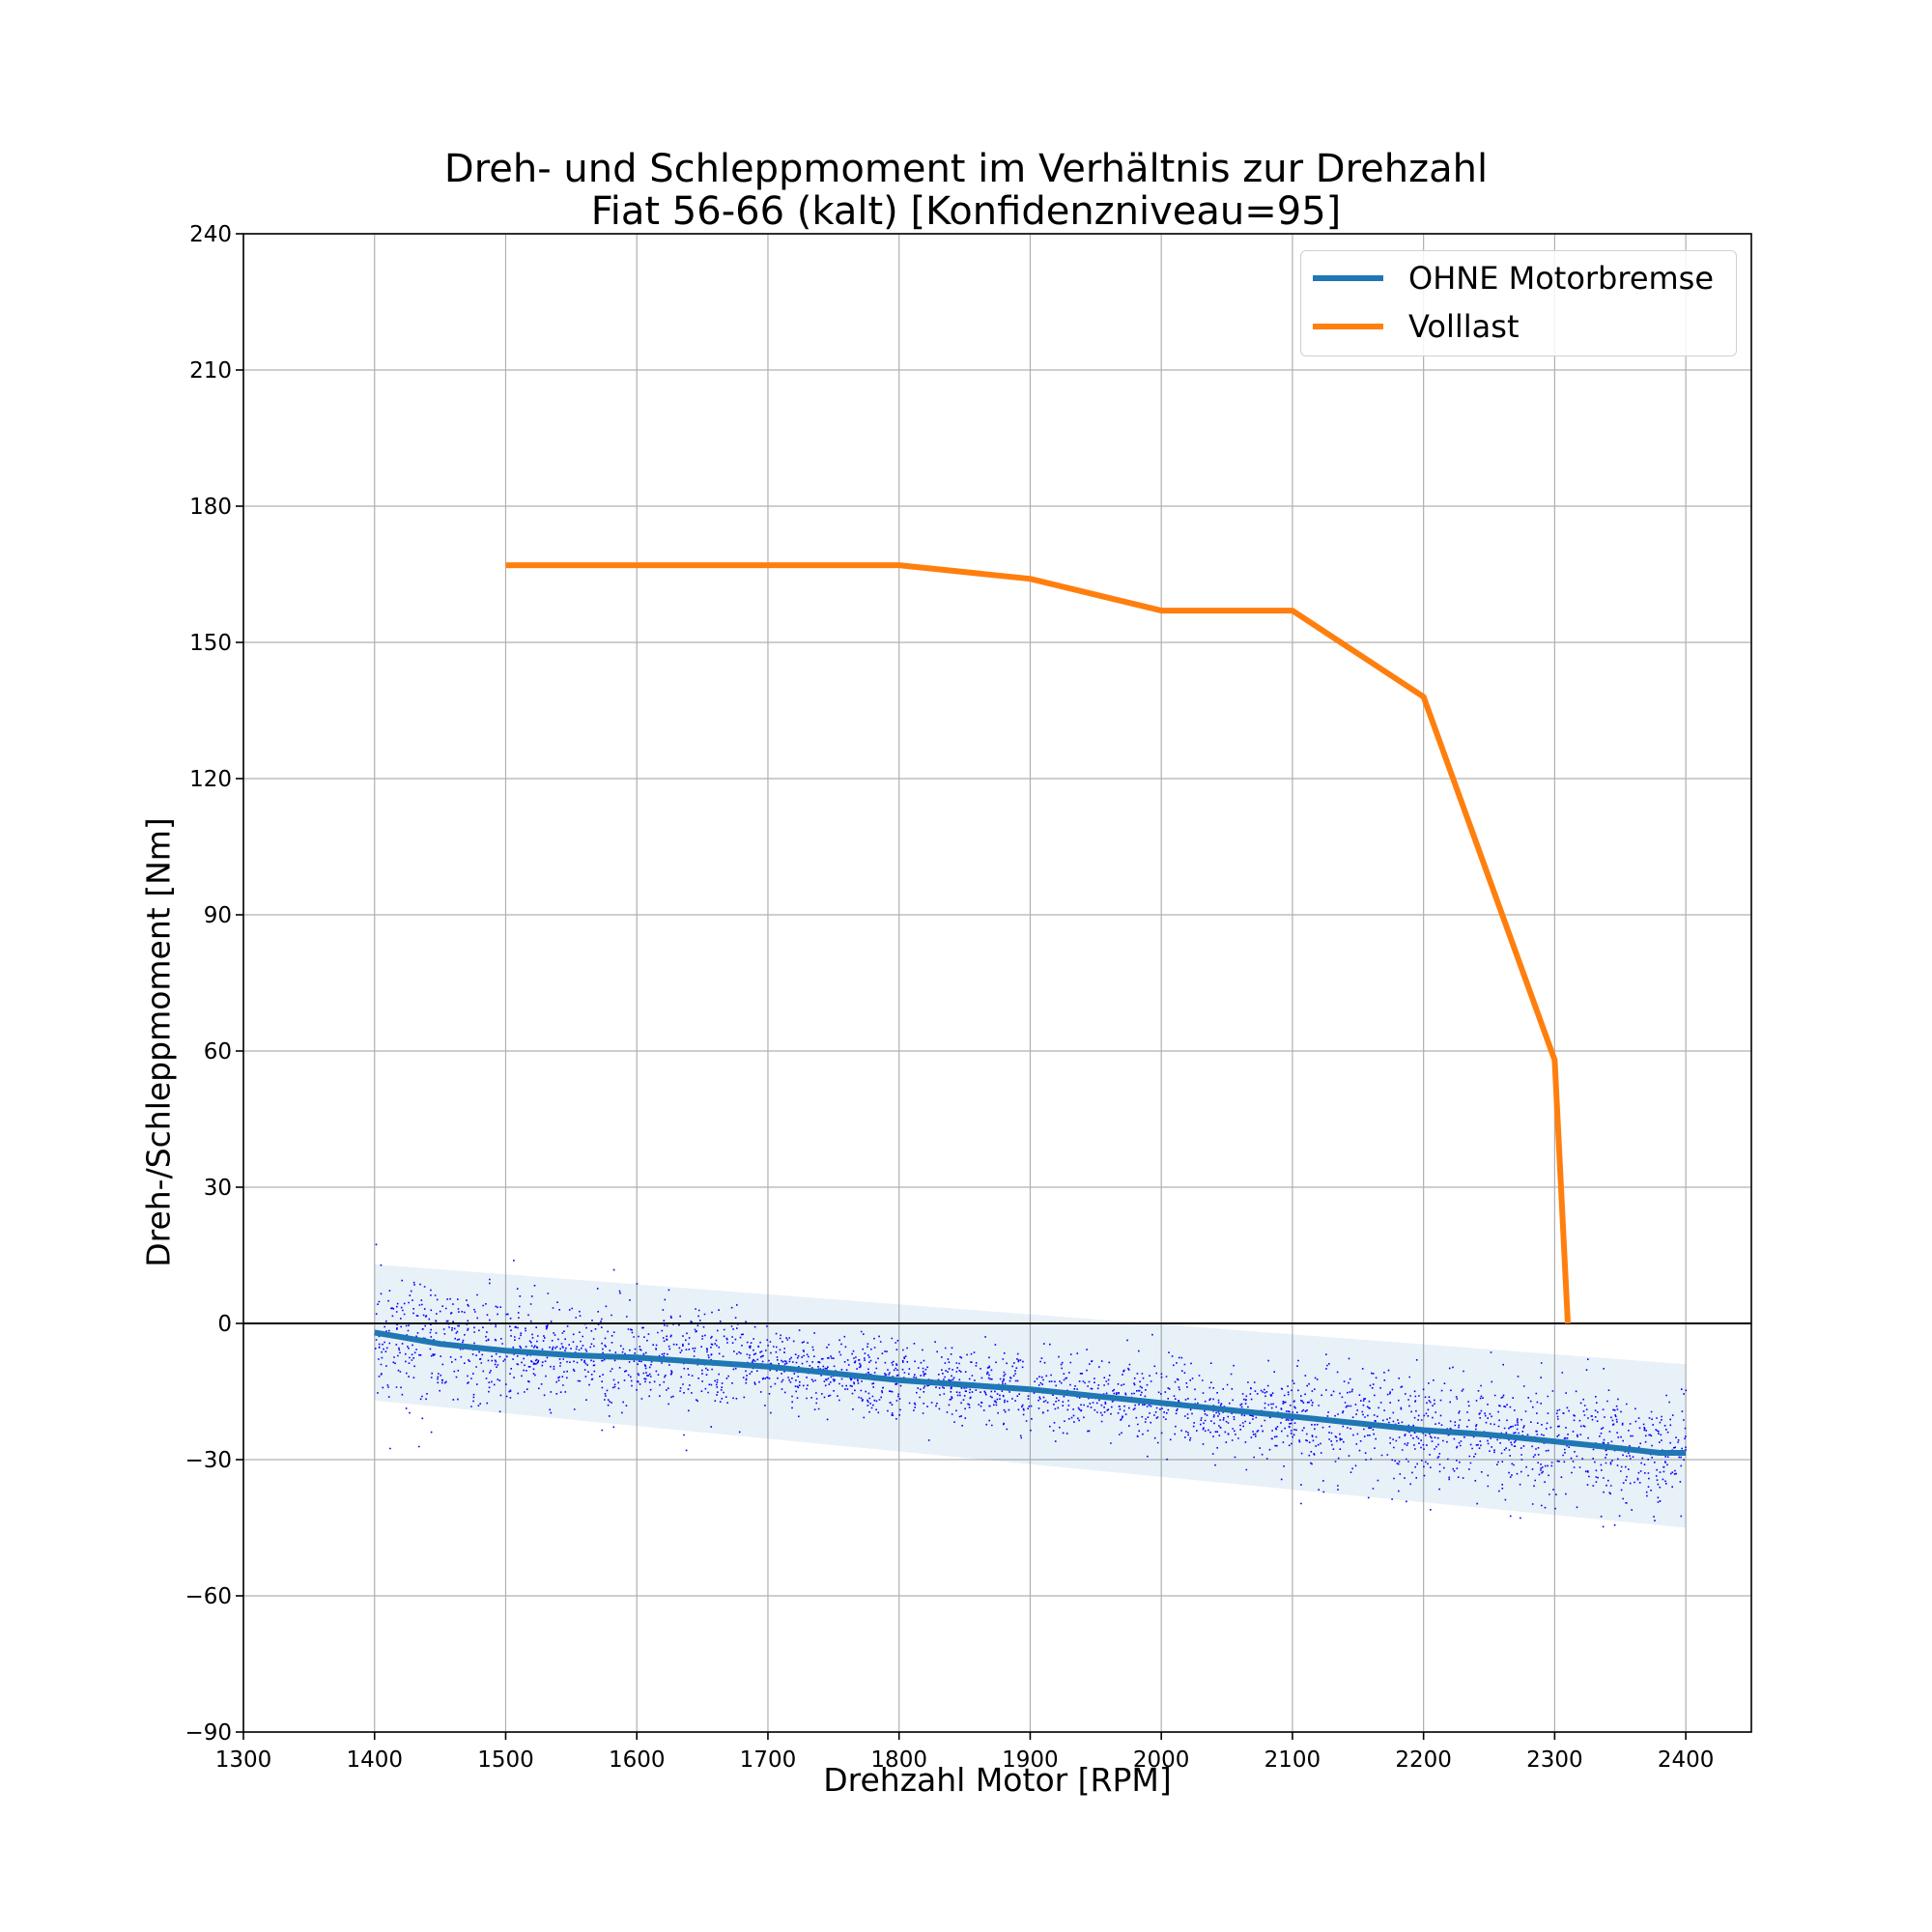  I want to click on y-axis-ticks: −90 −60 −30 0 30 60 90 120 150 180 210 240, so click(214, 984).